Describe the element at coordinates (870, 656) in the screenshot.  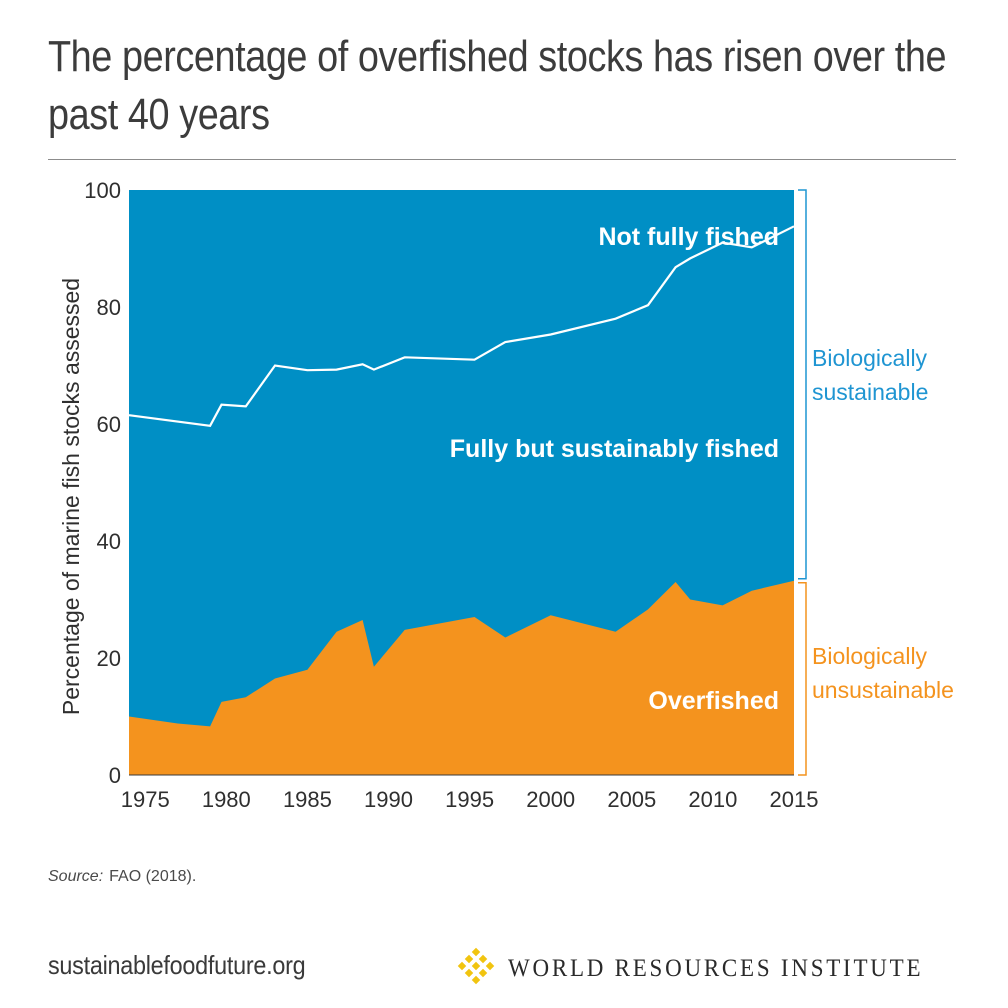
I see `bracket-label-unsustainable: Biologically` at that location.